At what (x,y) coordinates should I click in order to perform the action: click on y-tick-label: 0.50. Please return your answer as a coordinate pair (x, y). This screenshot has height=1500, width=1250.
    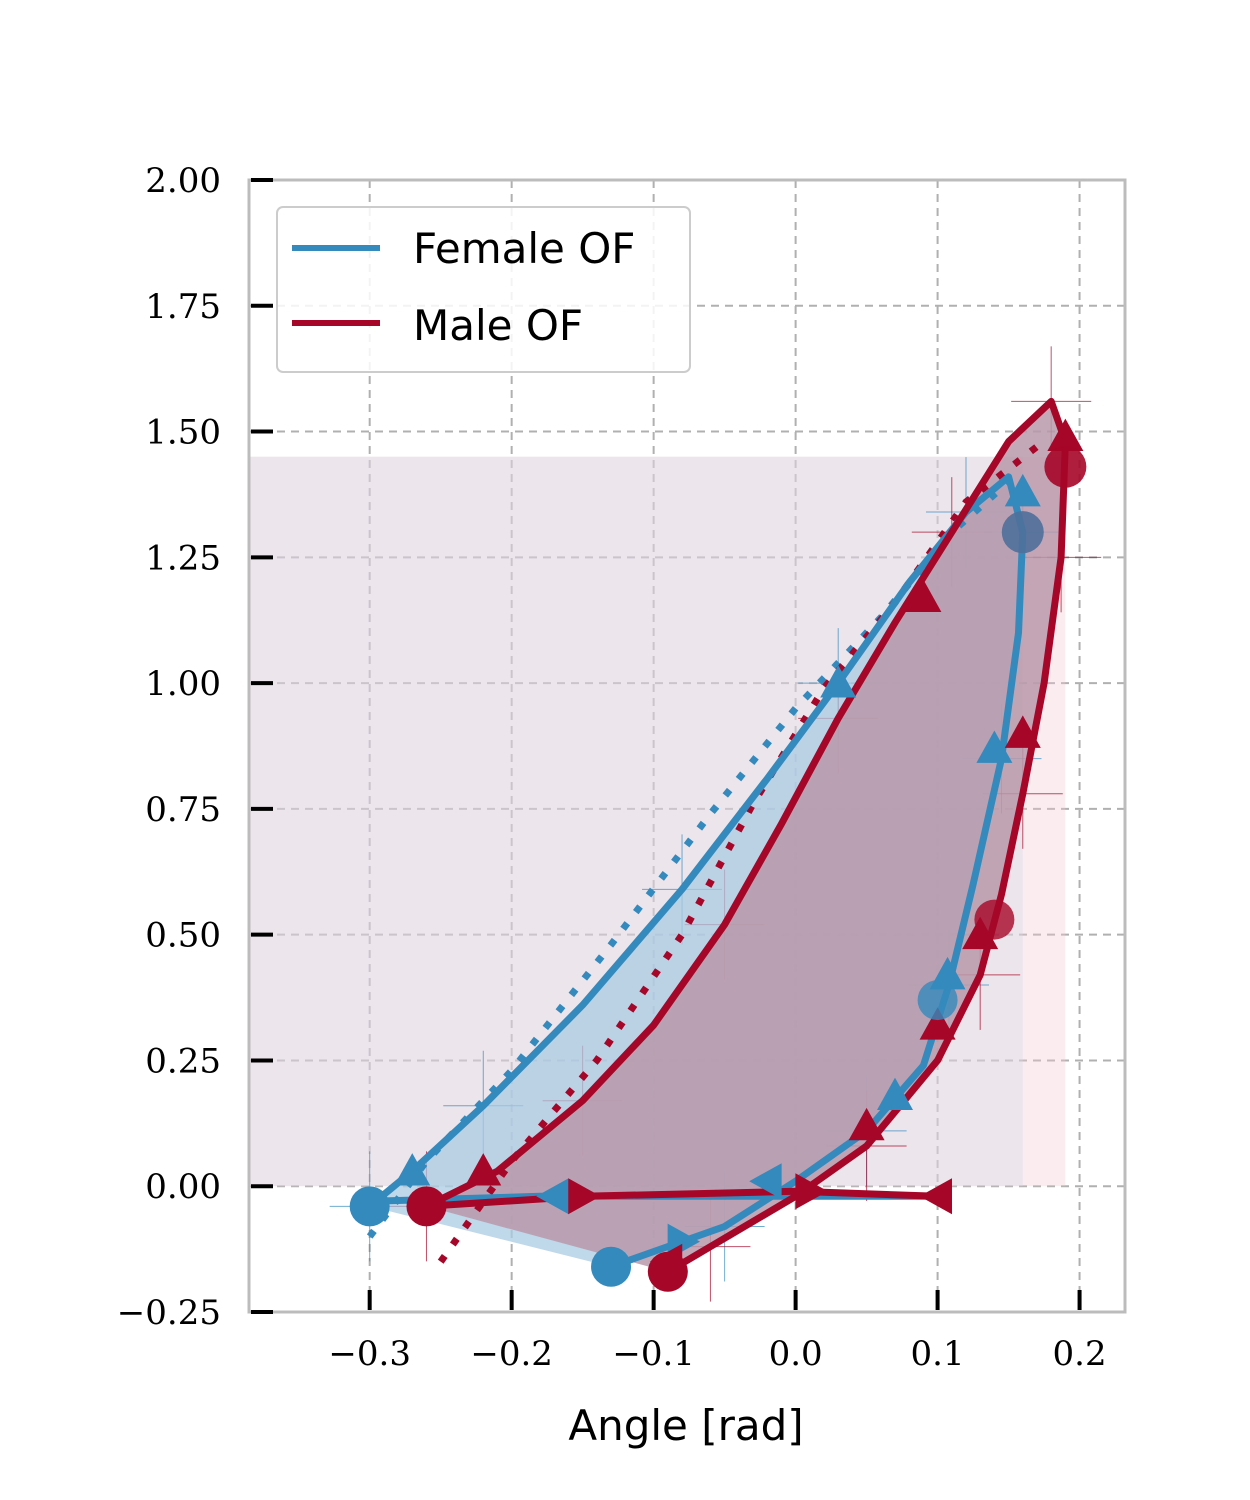
    Looking at the image, I should click on (183, 936).